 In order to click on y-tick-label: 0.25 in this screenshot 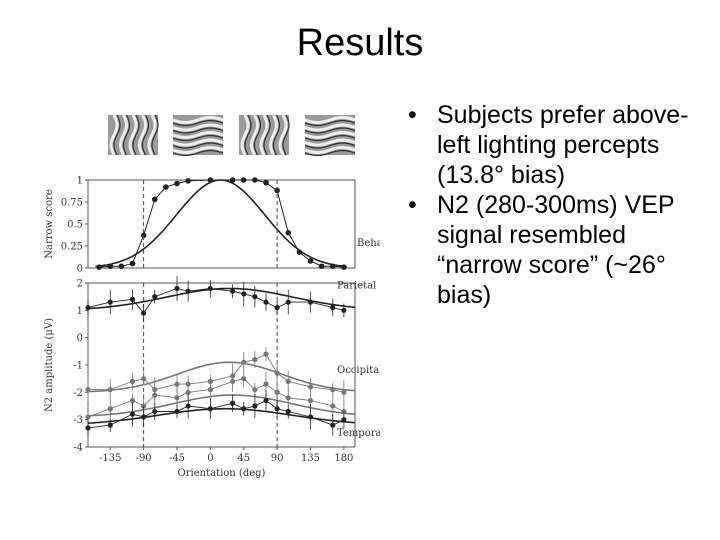, I will do `click(72, 247)`.